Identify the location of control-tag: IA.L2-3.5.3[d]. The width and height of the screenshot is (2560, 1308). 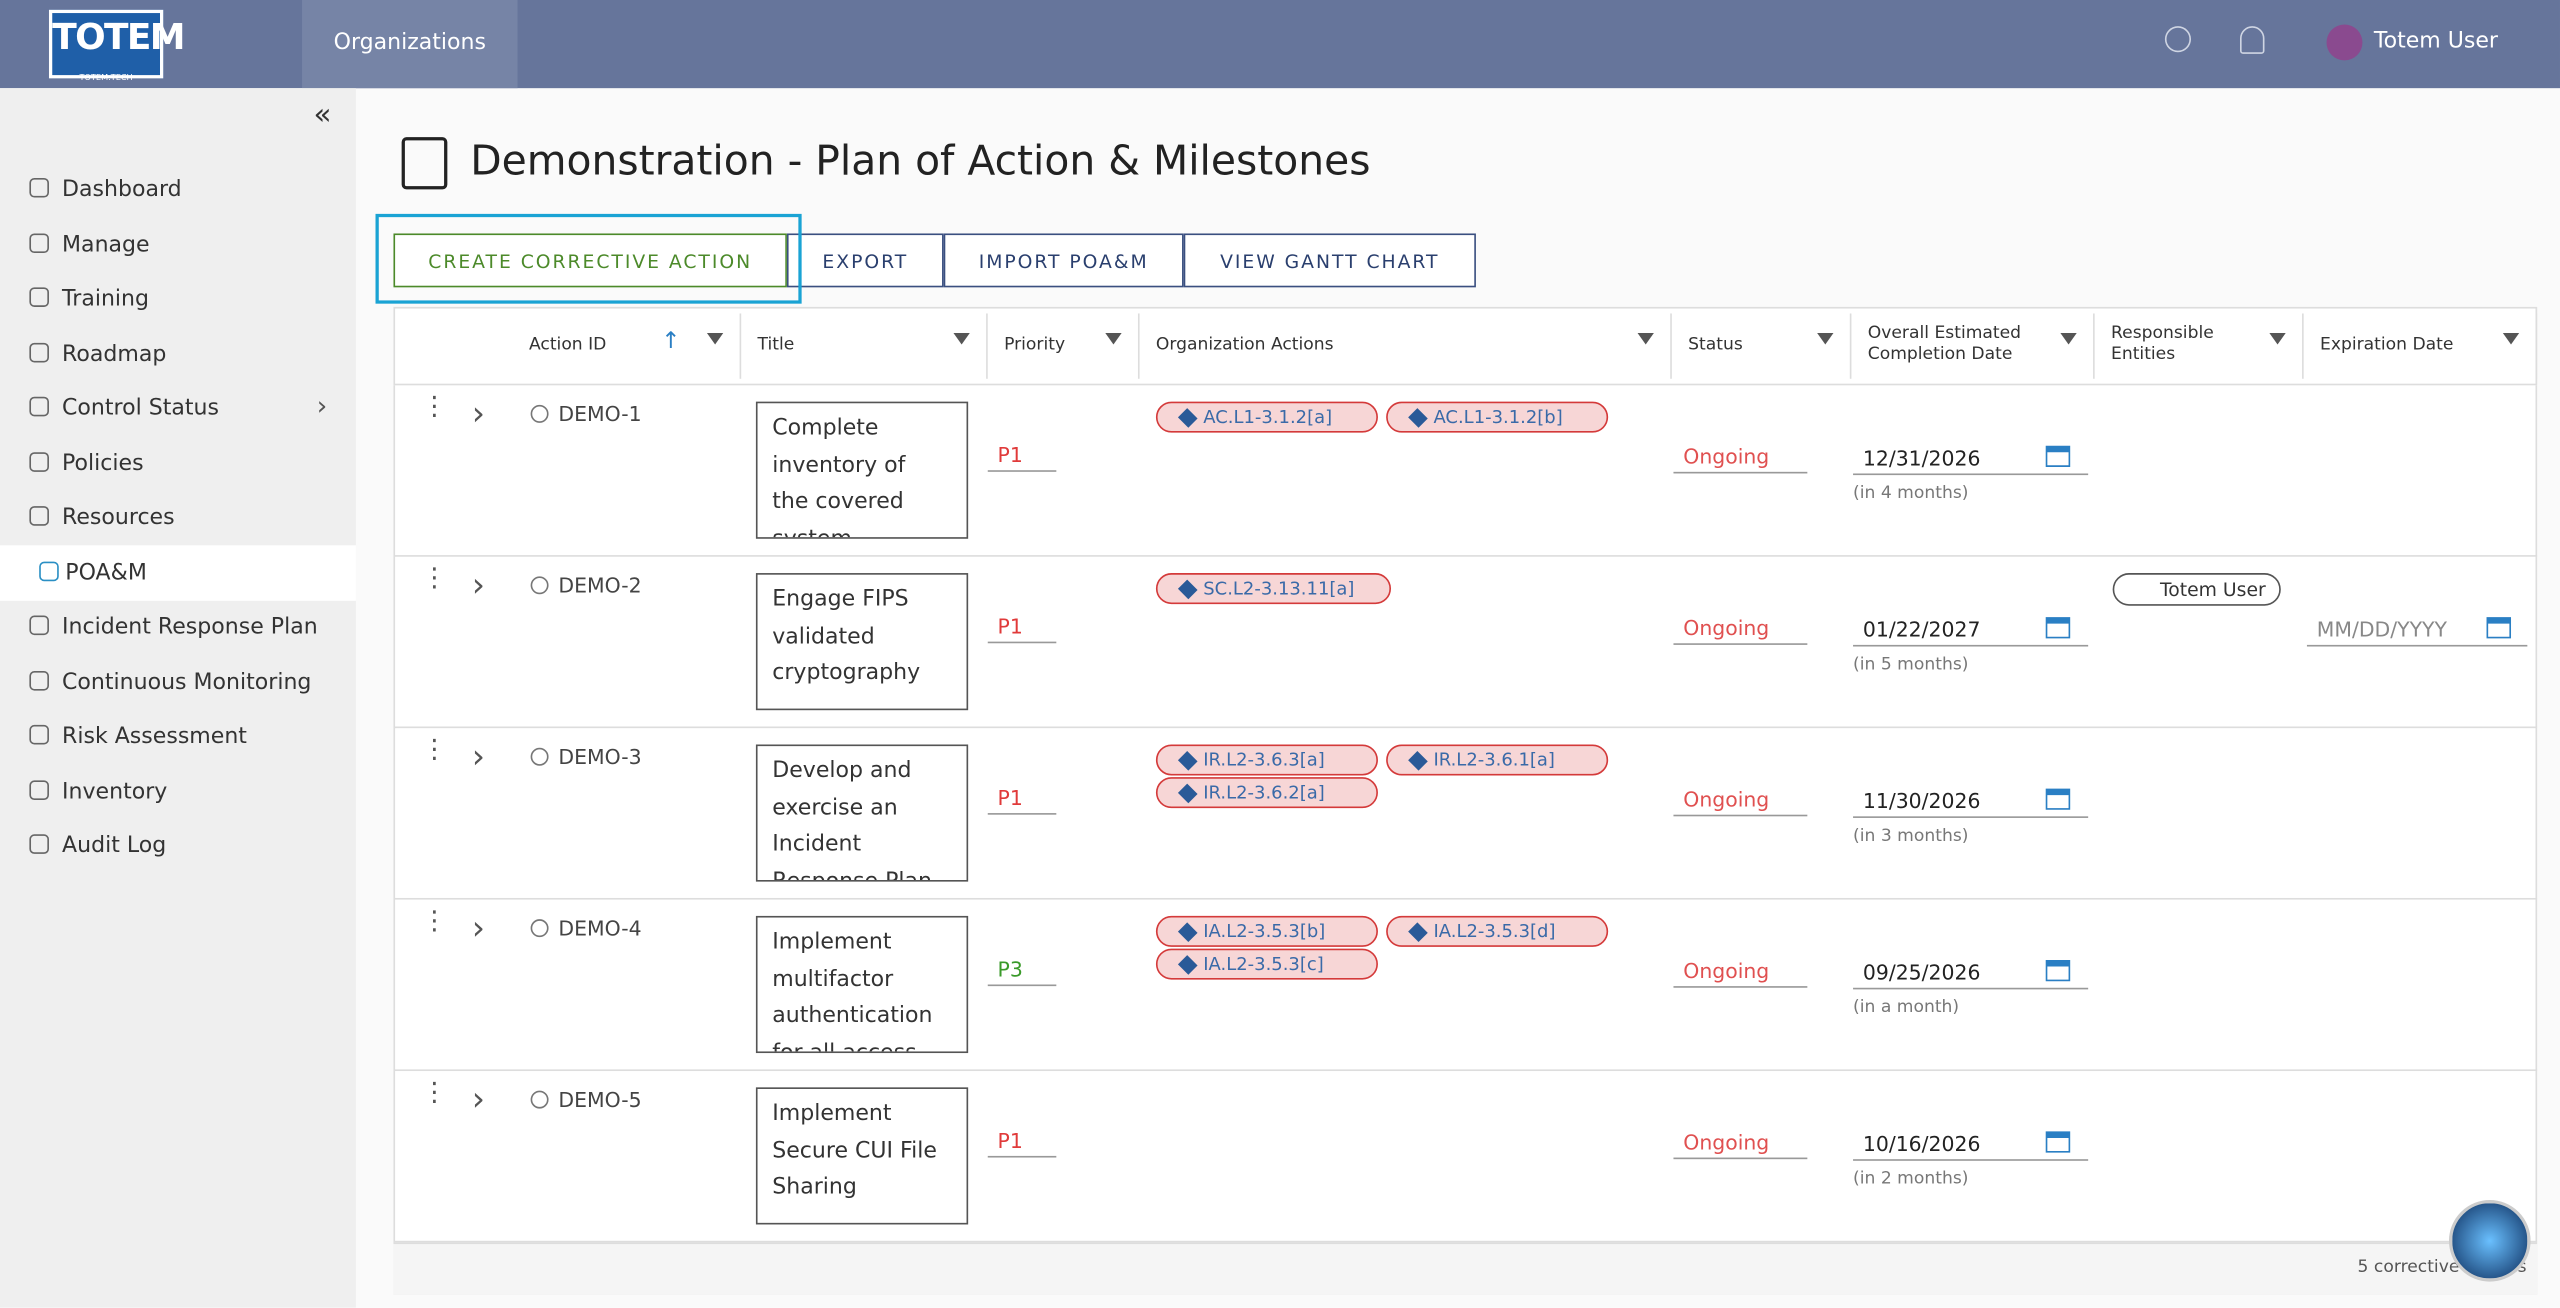
(1497, 931).